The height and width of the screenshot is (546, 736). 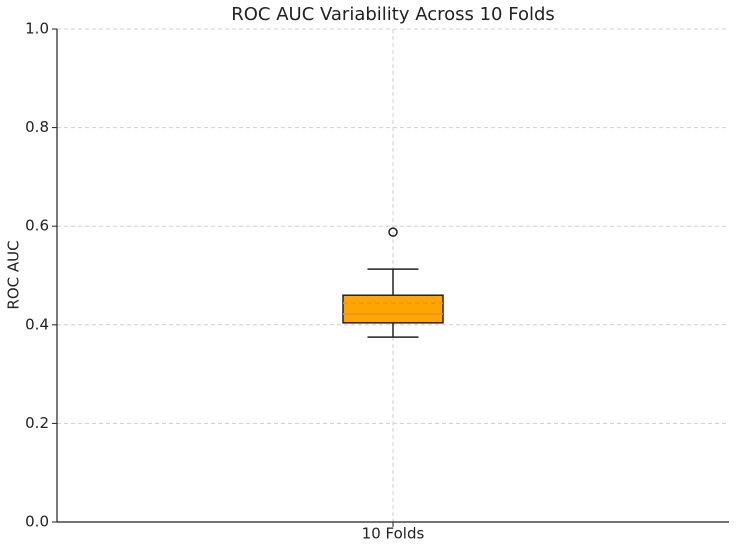 What do you see at coordinates (393, 232) in the screenshot?
I see `outlier` at bounding box center [393, 232].